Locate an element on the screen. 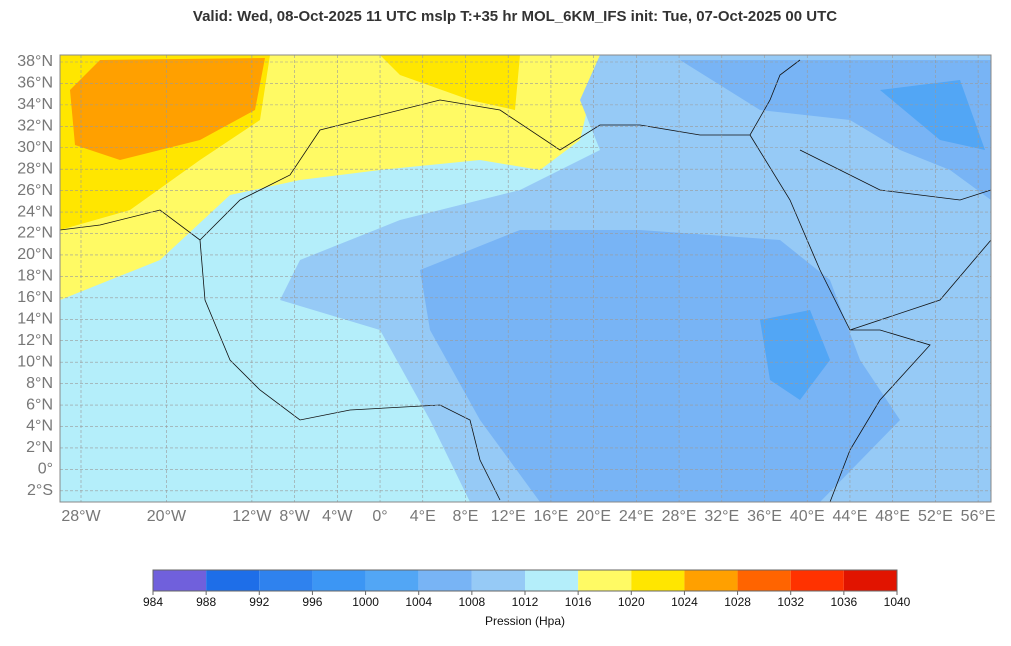 This screenshot has height=646, width=1011. colorbar-tick-label: 988 is located at coordinates (206, 602).